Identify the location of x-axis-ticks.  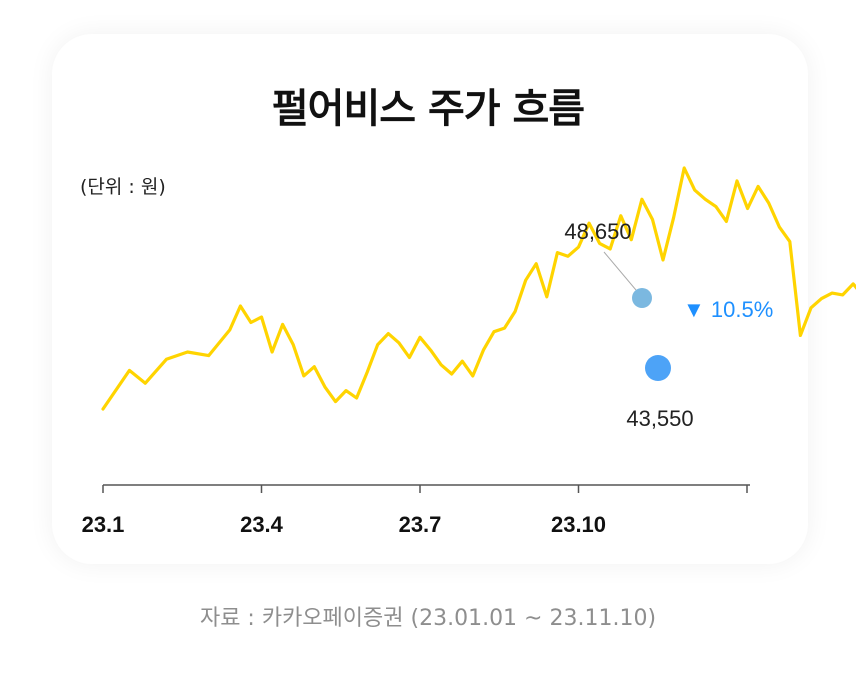
(425, 489).